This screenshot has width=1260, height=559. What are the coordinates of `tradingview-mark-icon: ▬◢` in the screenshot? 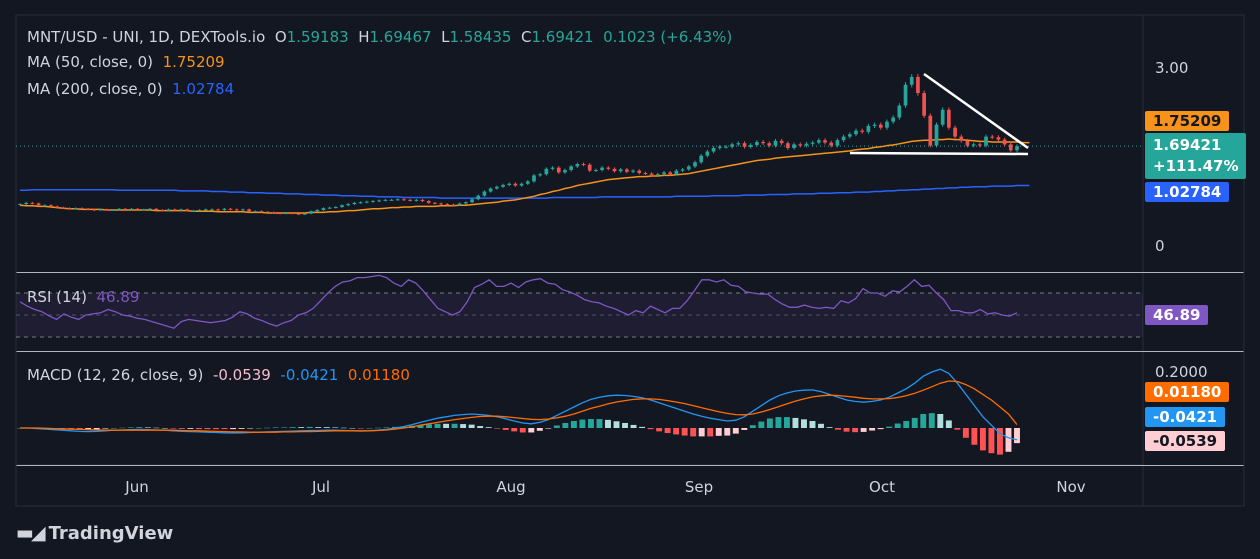 It's located at (31, 533).